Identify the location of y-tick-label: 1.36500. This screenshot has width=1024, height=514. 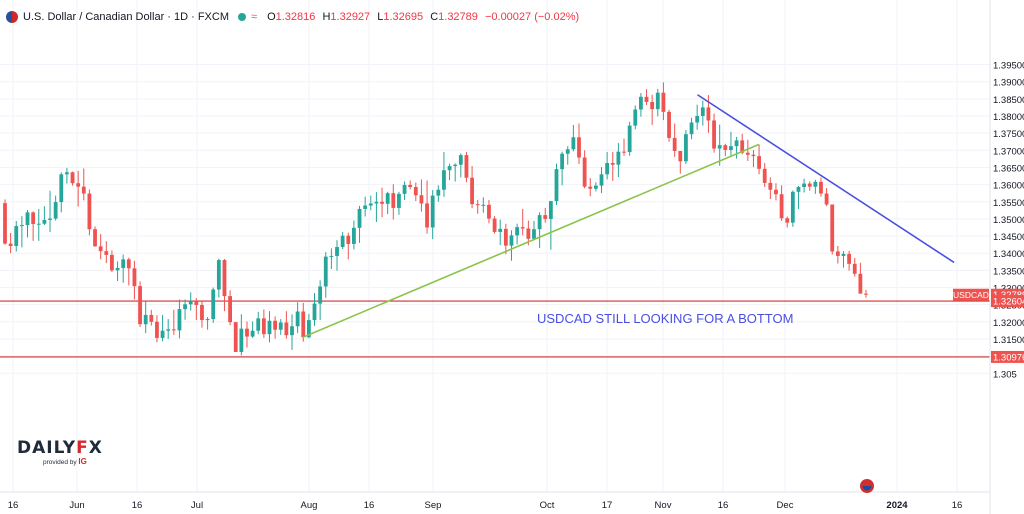
(1008, 168).